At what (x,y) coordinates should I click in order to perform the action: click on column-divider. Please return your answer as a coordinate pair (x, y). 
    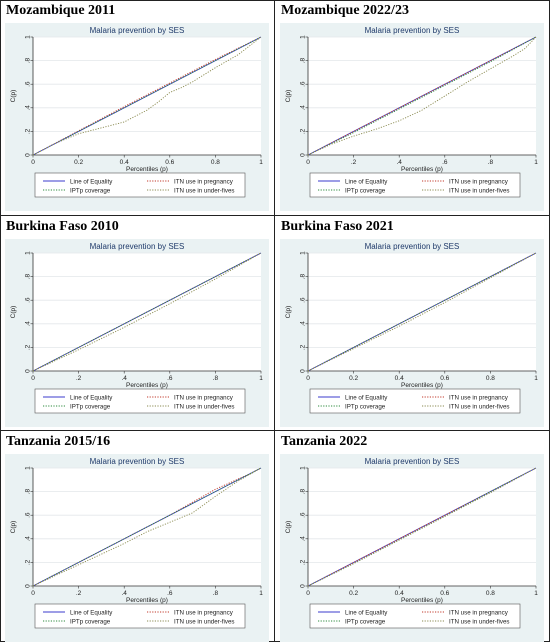
    Looking at the image, I should click on (274, 321).